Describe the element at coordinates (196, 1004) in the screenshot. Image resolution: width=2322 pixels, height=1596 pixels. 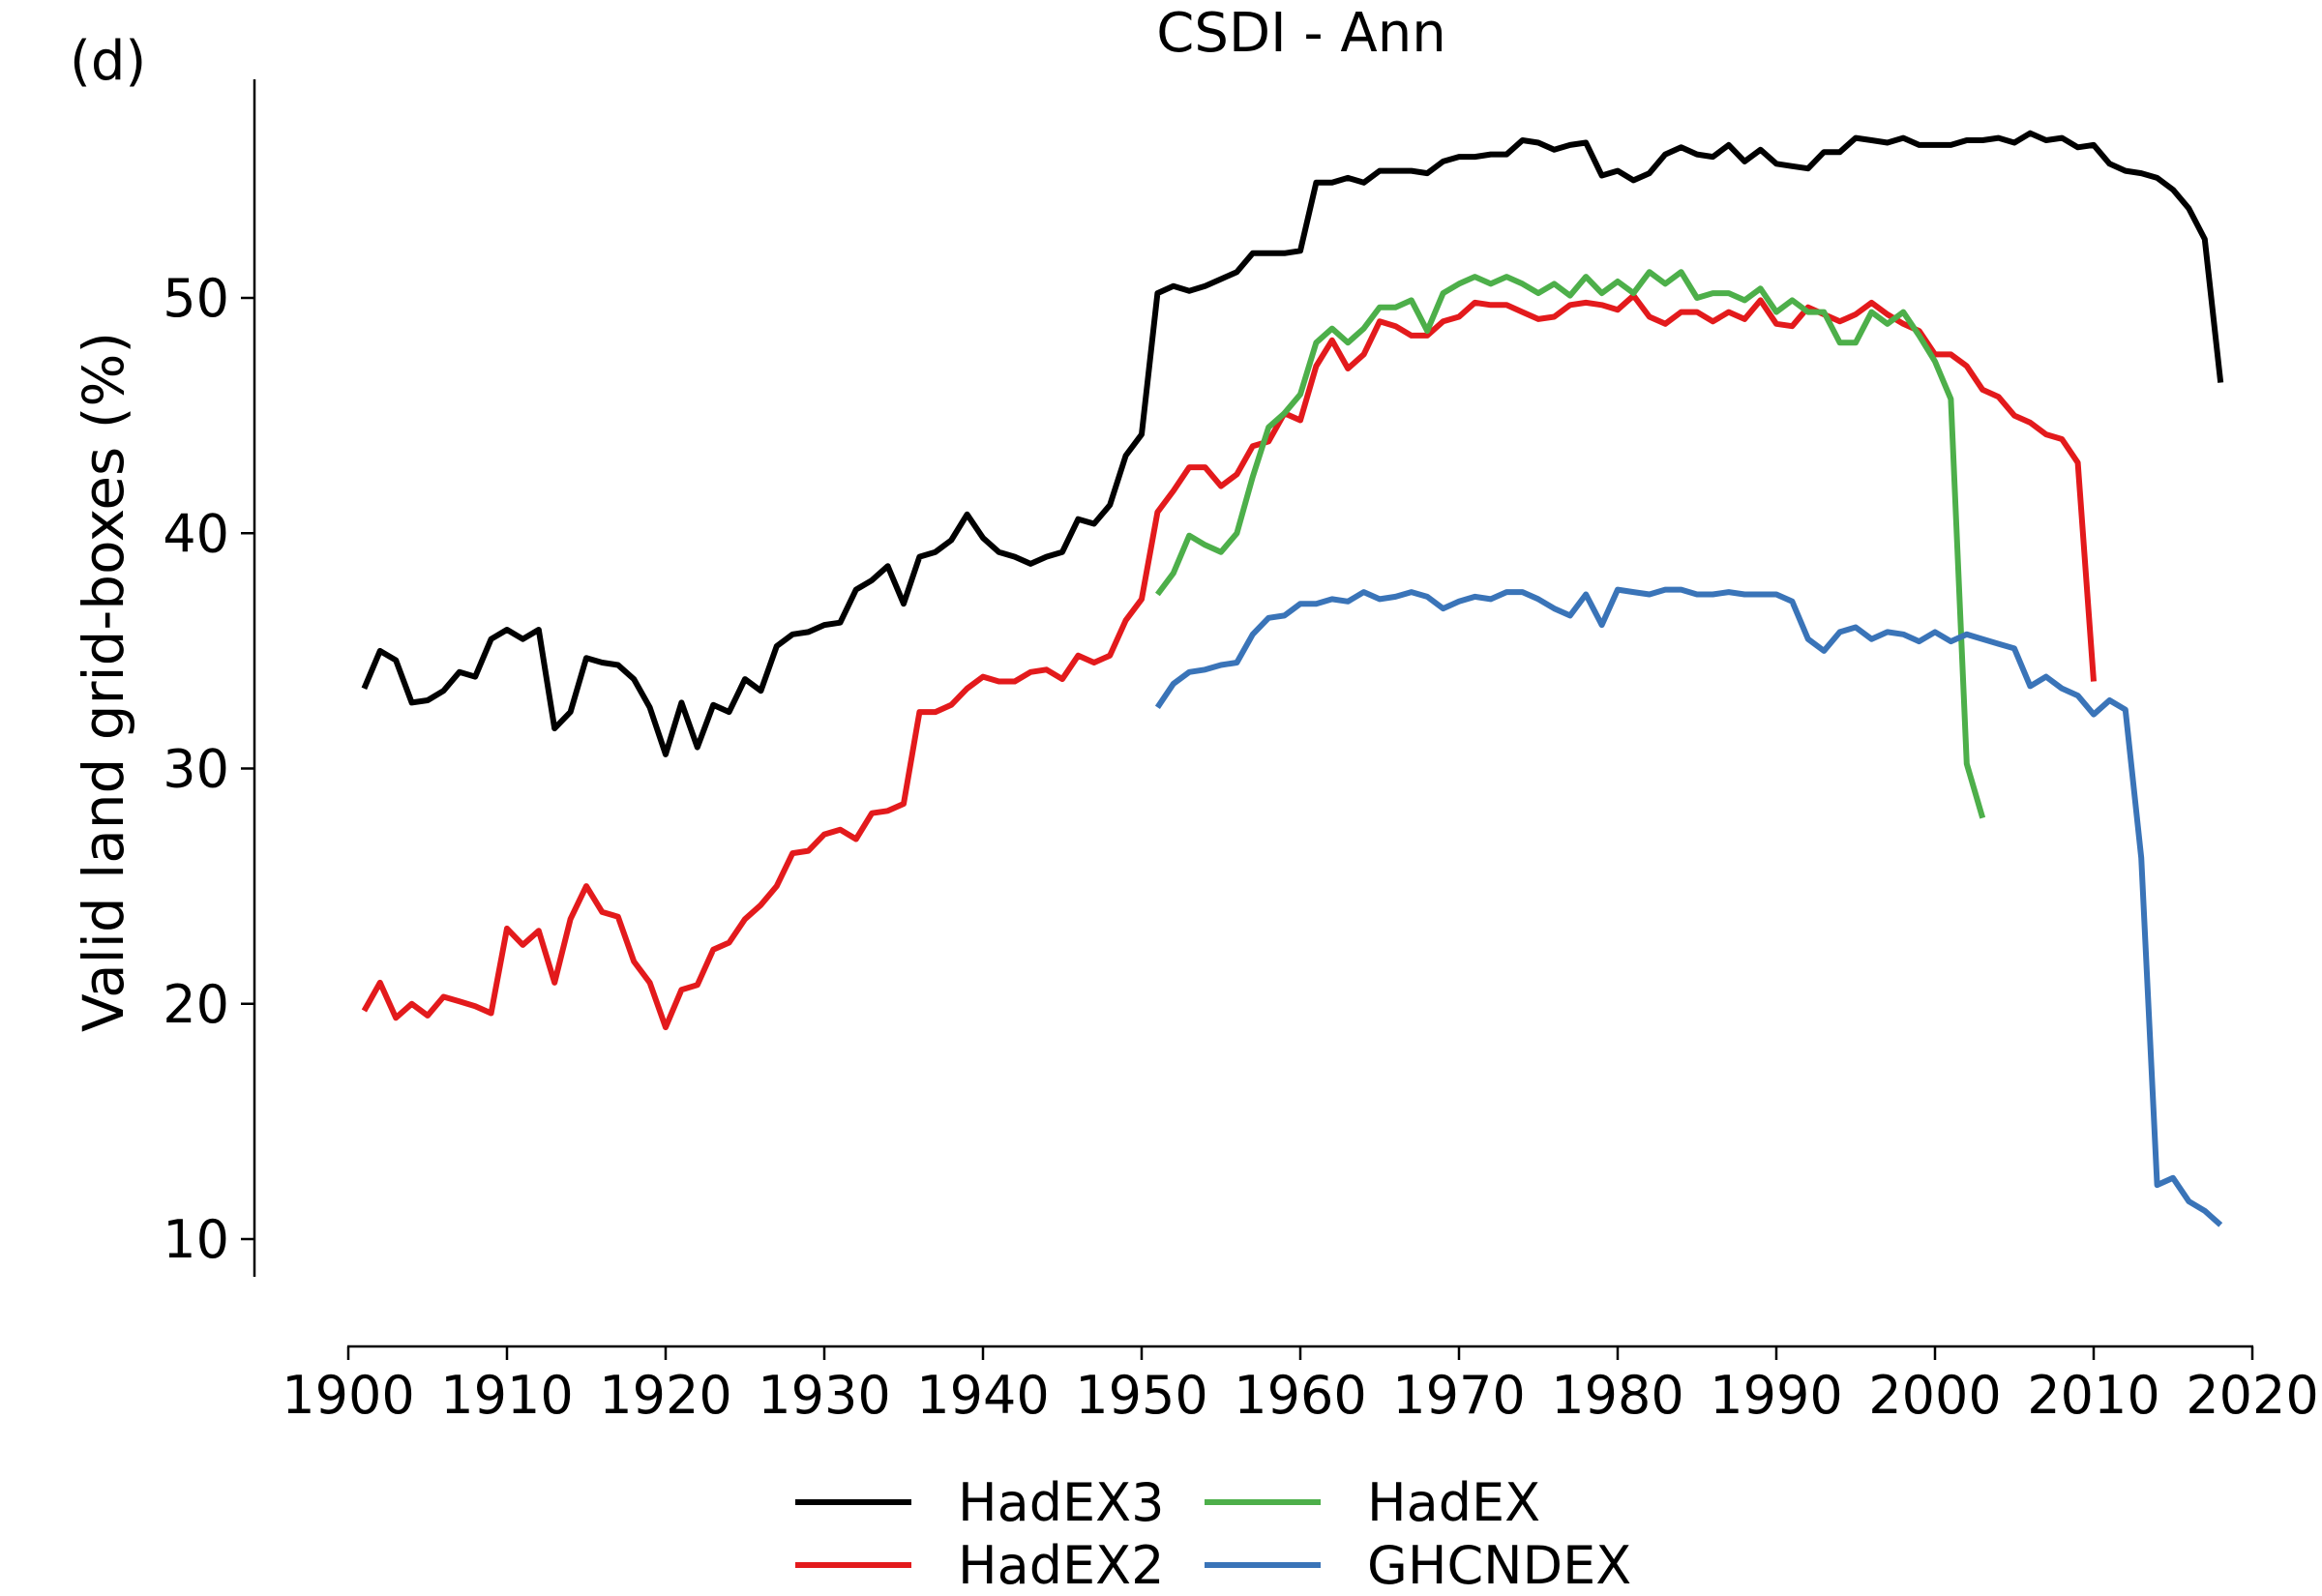
I see `y-tick-label: 20` at that location.